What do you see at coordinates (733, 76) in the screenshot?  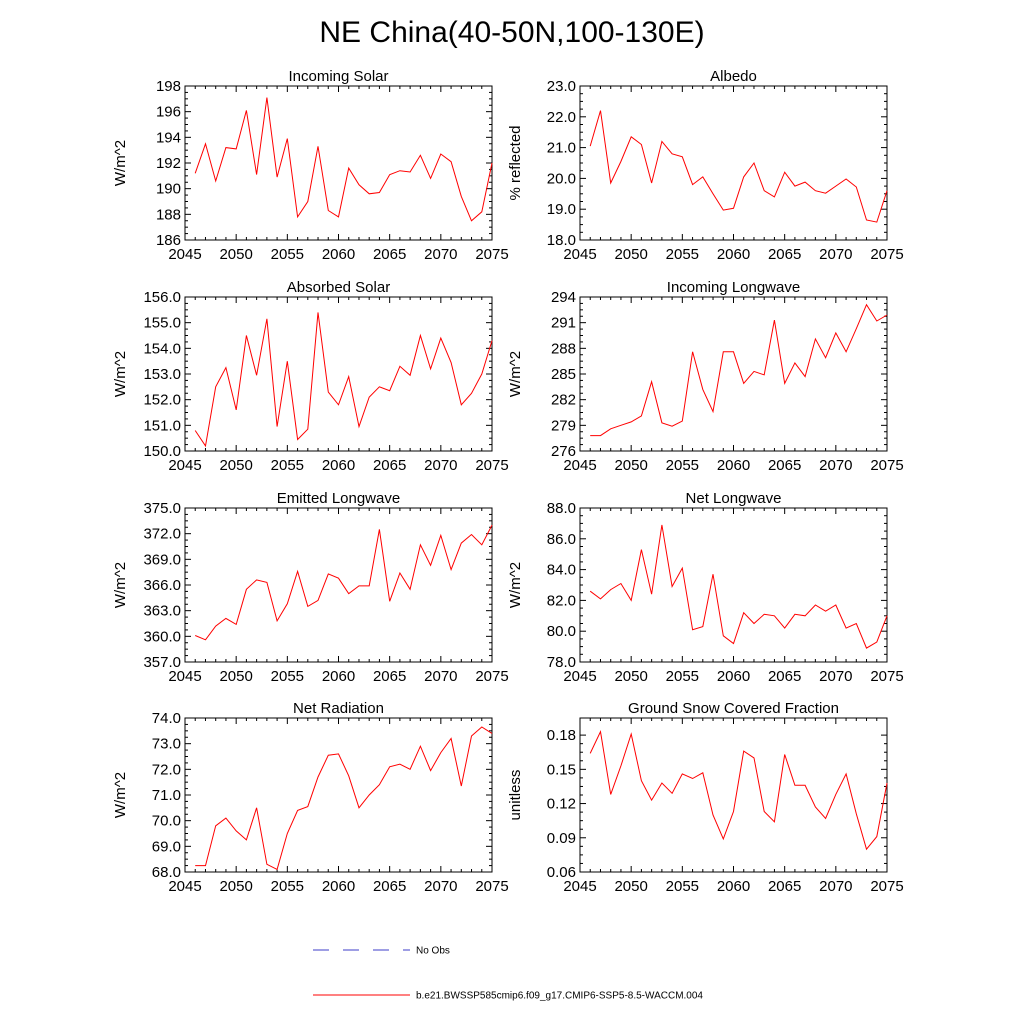 I see `panel-title: Albedo` at bounding box center [733, 76].